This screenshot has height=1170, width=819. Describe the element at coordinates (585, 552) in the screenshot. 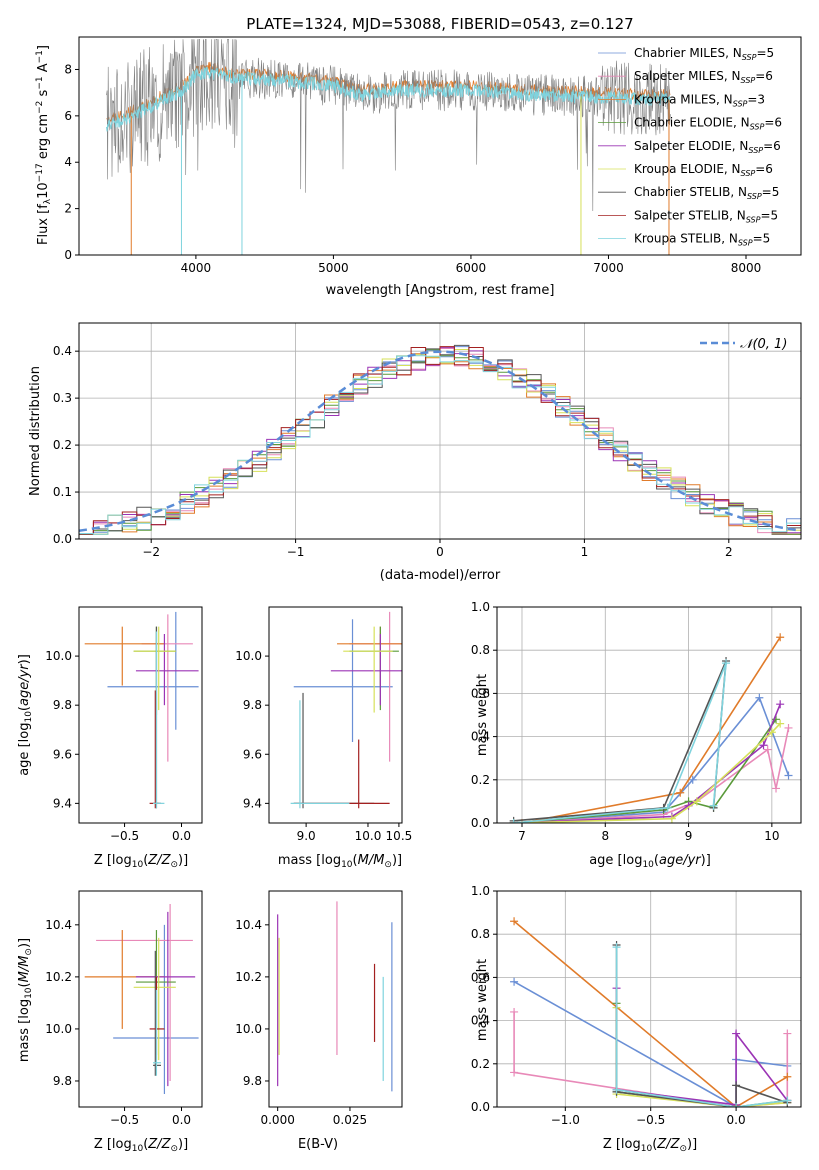

I see `x-tick-label: 1` at that location.